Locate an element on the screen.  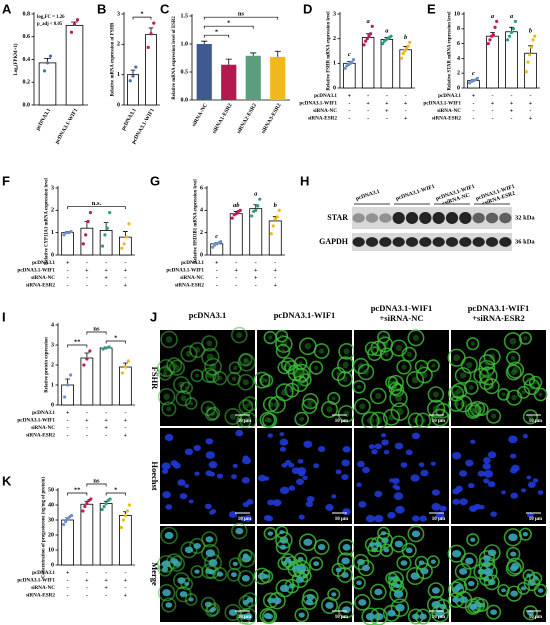
panel-letter: A is located at coordinates (7, 8).